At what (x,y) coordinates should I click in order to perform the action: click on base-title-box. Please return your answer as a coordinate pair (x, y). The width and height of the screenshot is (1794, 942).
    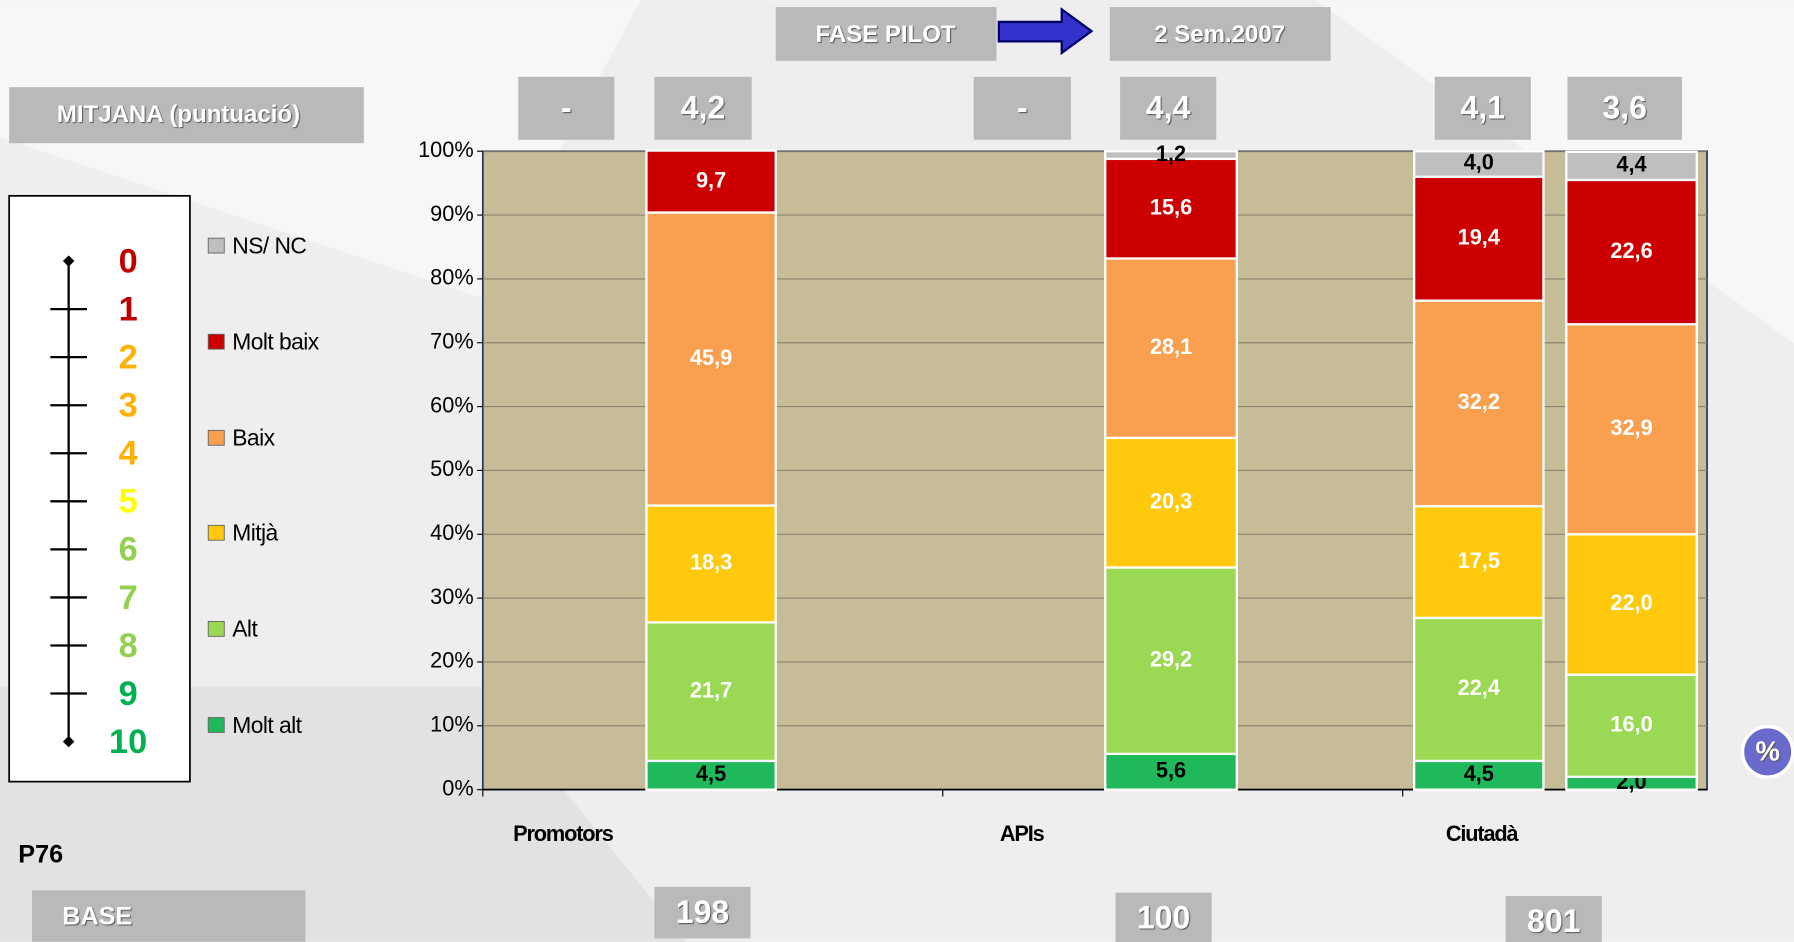
    Looking at the image, I should click on (169, 916).